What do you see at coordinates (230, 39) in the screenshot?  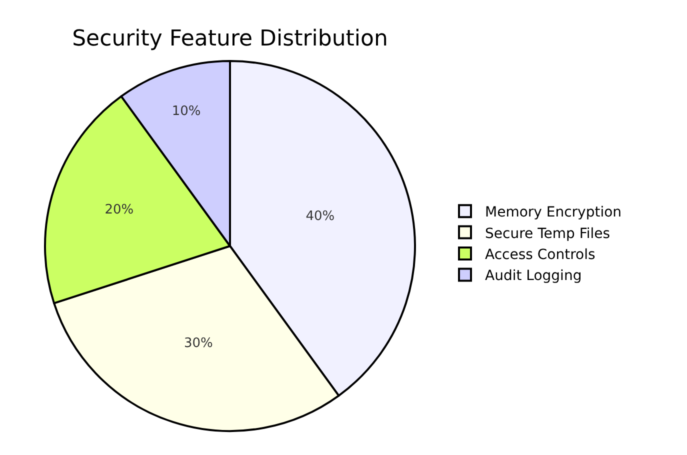 I see `chart-title: Security Feature Distribution` at bounding box center [230, 39].